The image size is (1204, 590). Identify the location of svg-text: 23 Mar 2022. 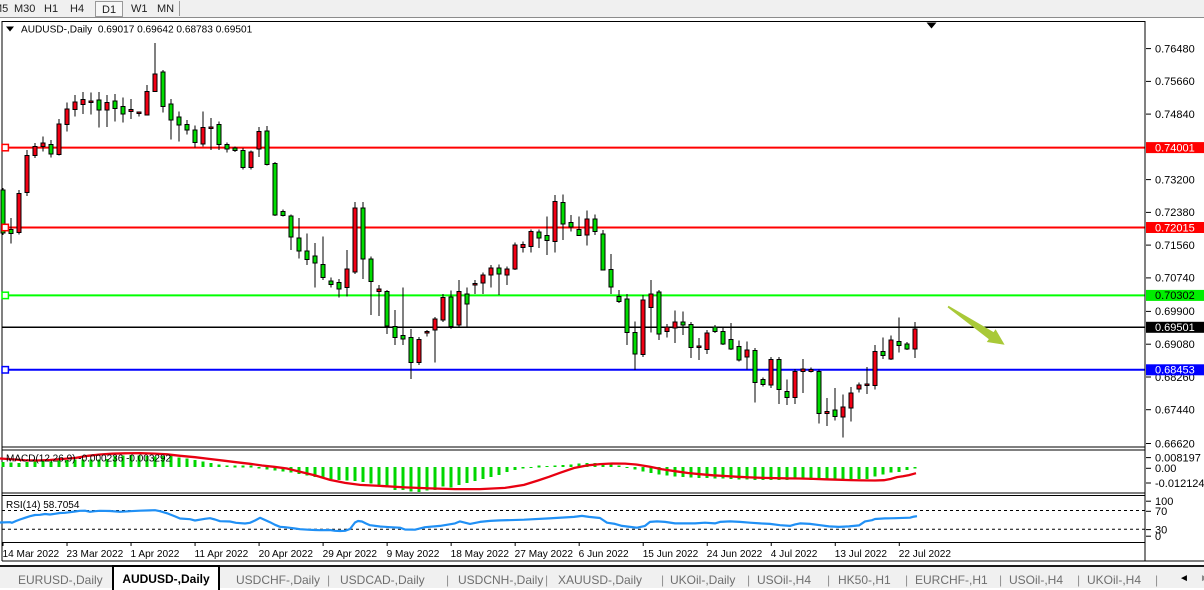
(95, 554).